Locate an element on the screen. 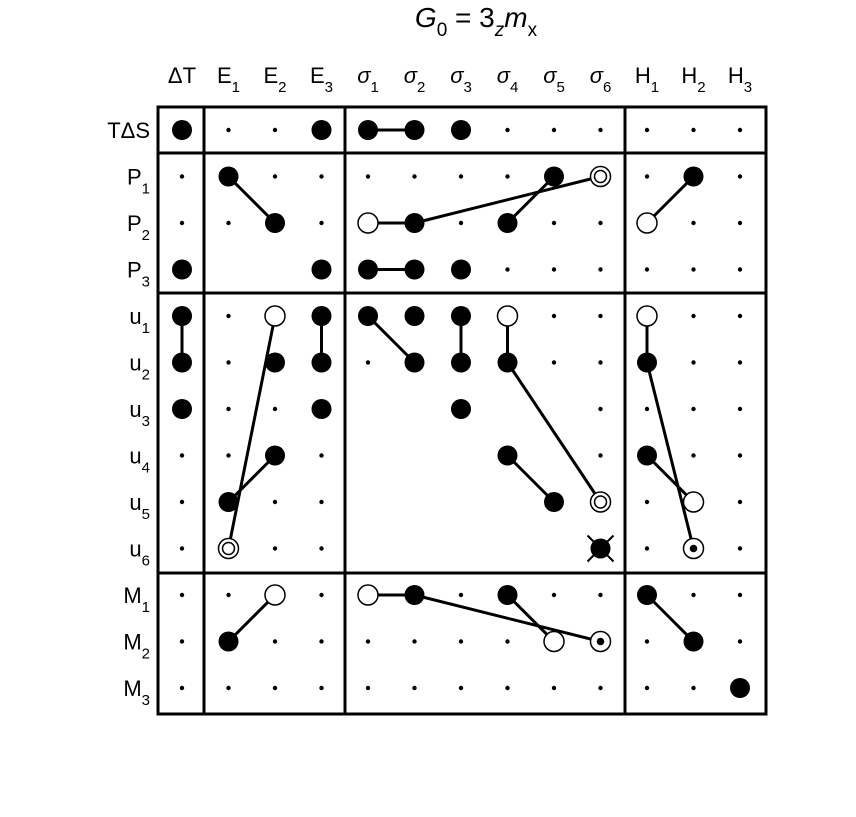  row-label: M1 is located at coordinates (136, 599).